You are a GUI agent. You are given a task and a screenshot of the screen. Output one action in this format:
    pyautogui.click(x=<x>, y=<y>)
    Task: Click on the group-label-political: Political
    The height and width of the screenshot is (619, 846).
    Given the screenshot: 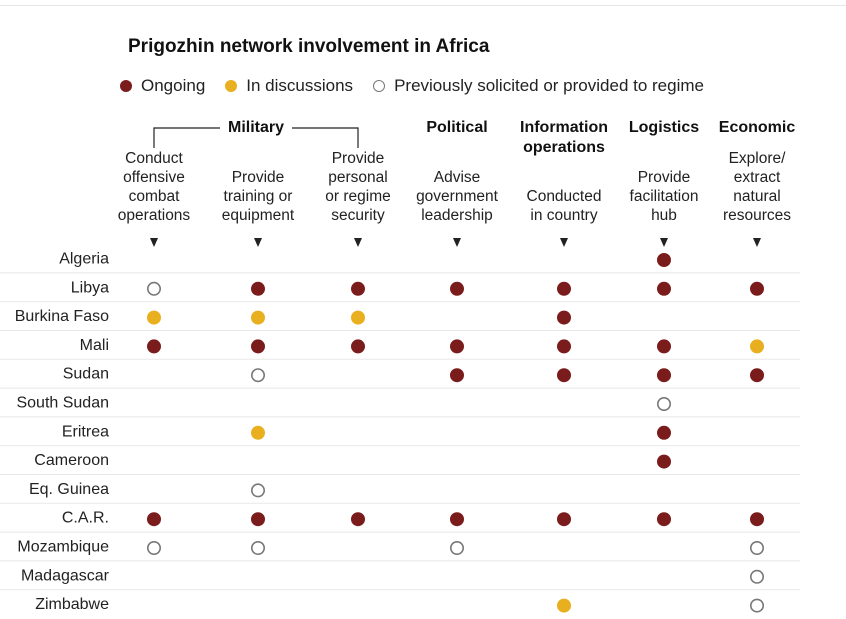 What is the action you would take?
    pyautogui.click(x=456, y=127)
    